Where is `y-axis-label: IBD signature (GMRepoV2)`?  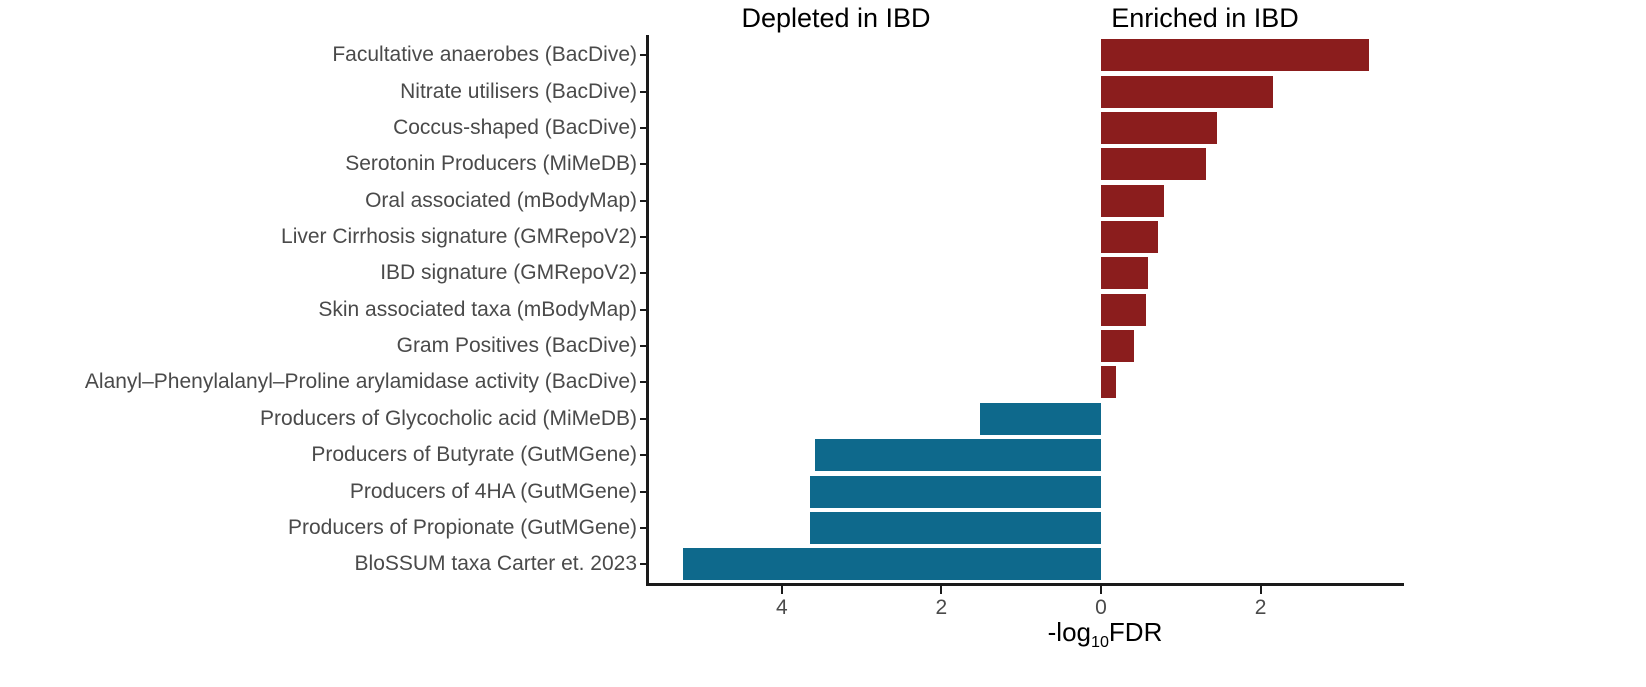
y-axis-label: IBD signature (GMRepoV2) is located at coordinates (508, 273).